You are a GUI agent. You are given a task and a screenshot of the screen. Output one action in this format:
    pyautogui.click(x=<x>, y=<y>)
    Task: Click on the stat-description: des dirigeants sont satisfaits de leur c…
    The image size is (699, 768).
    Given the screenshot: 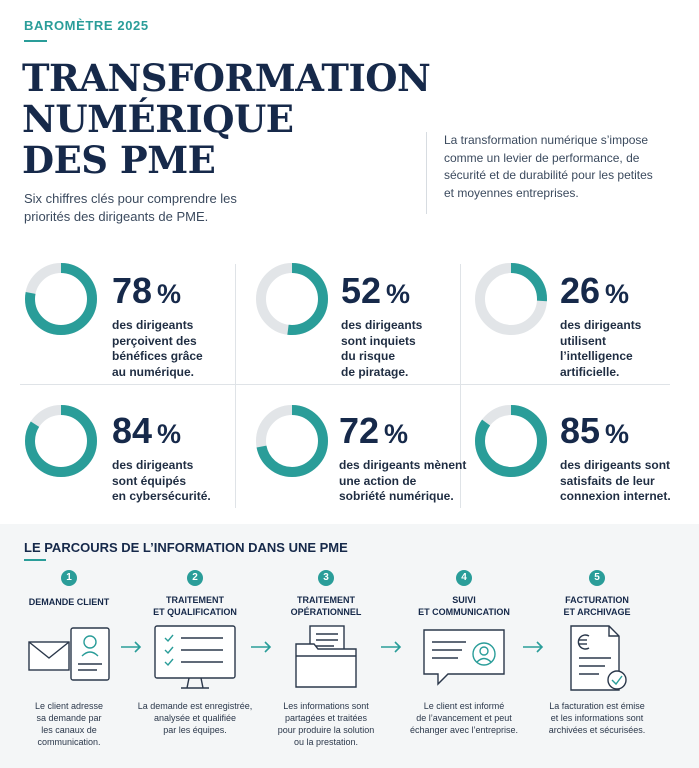 What is the action you would take?
    pyautogui.click(x=615, y=480)
    